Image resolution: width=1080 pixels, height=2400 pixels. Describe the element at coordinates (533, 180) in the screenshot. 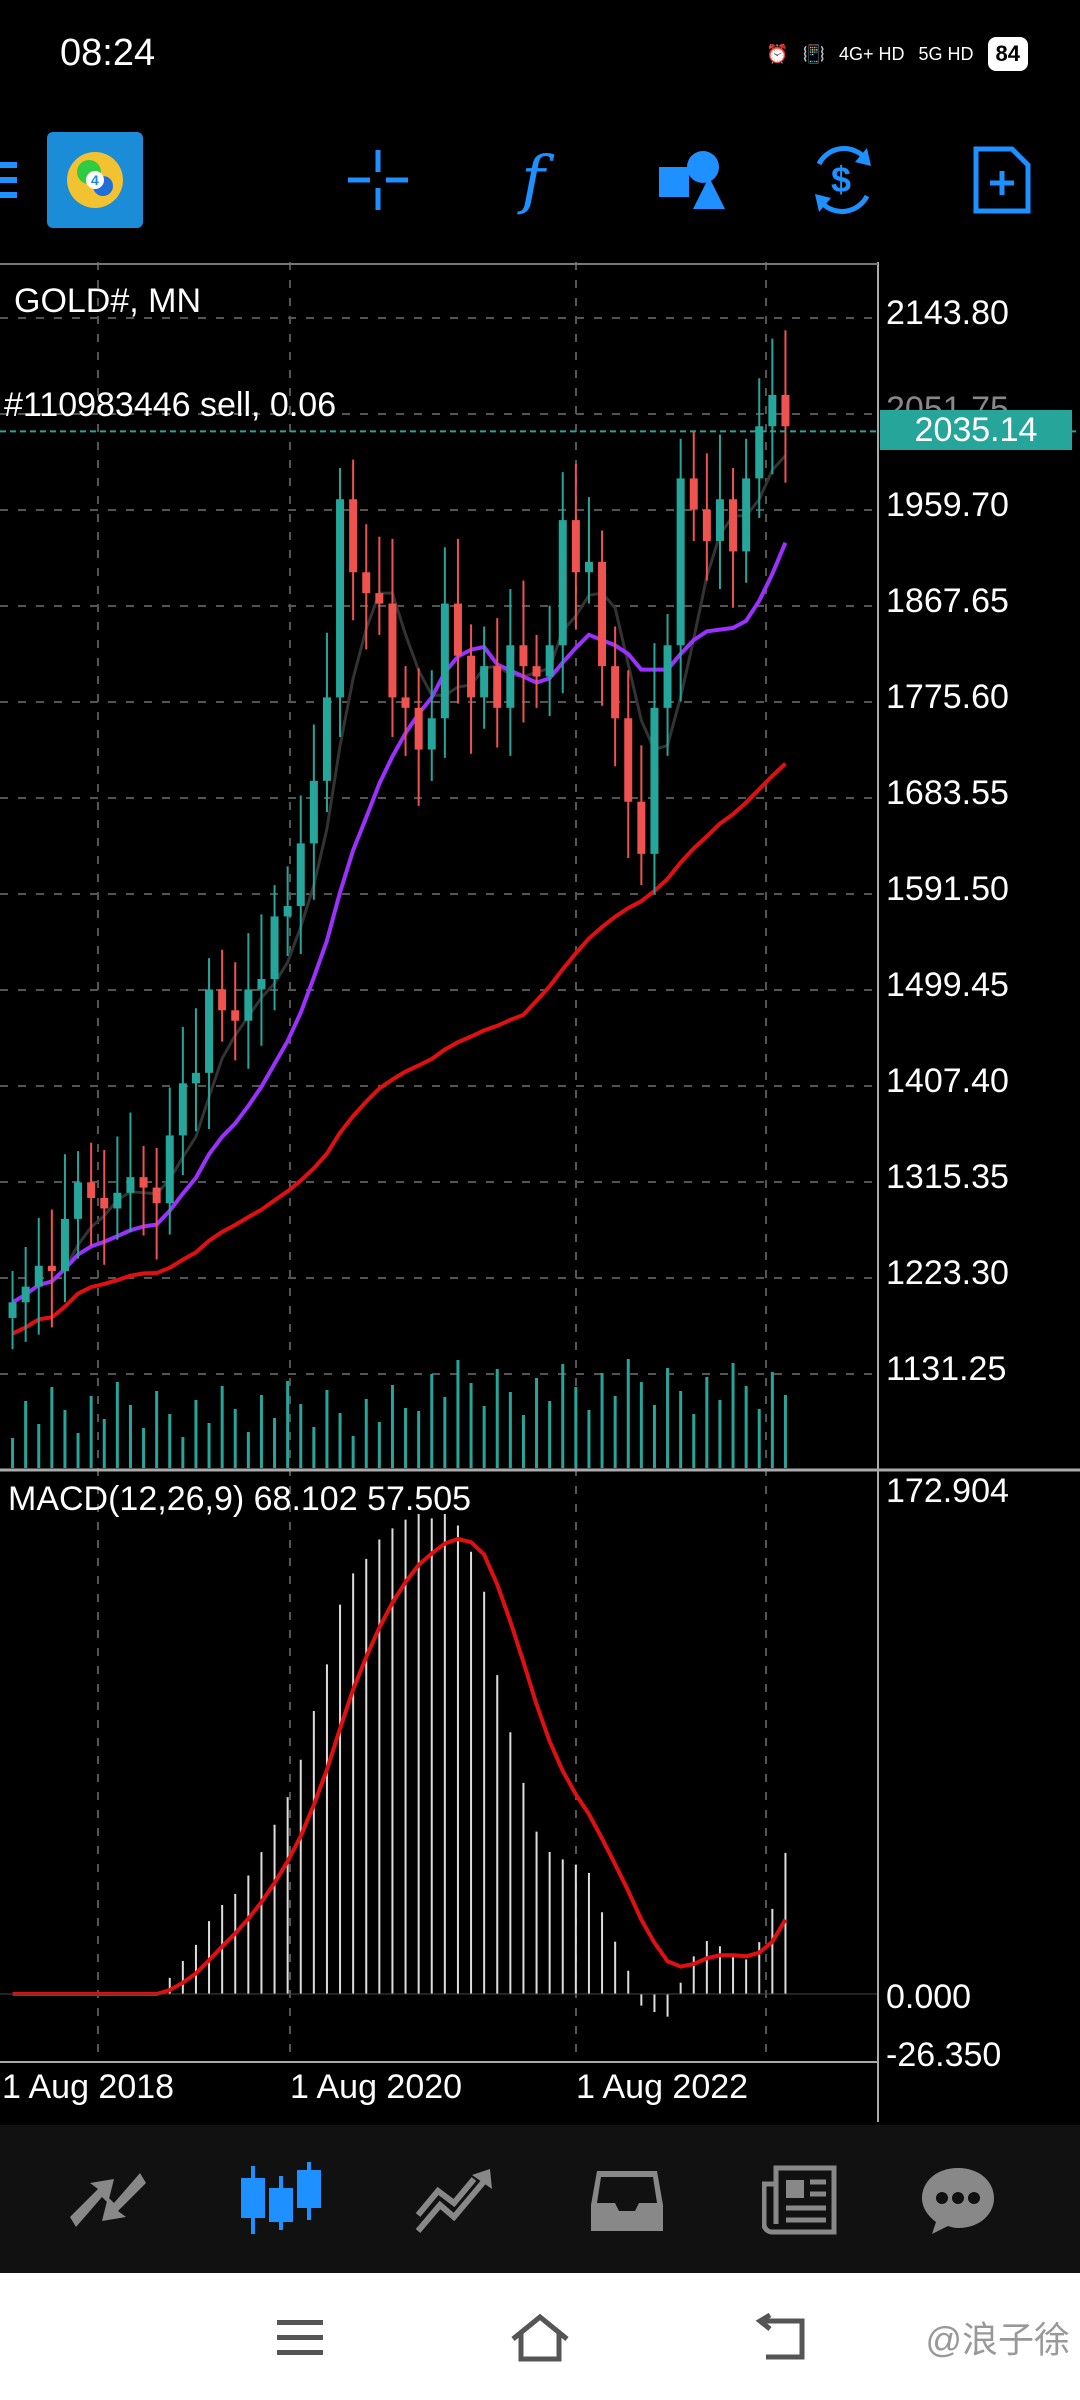

I see `indicators-icon: f` at that location.